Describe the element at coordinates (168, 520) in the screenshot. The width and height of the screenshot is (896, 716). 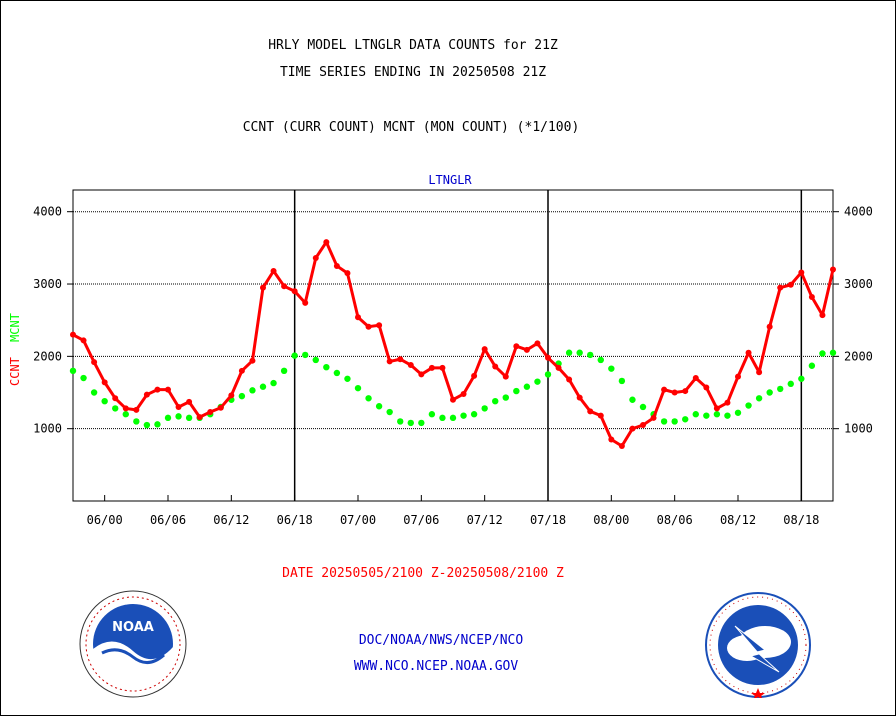
I see `x-tick-label: 06/06` at that location.